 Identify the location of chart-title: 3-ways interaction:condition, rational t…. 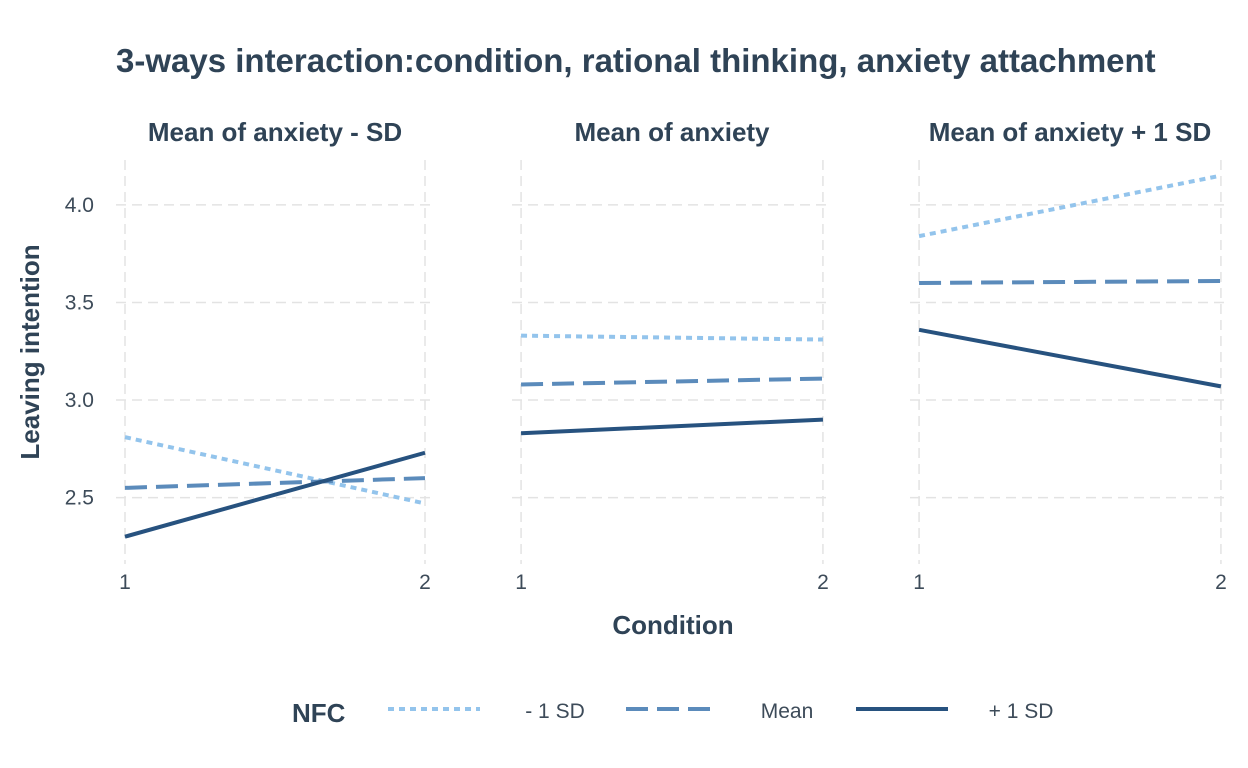
(636, 60).